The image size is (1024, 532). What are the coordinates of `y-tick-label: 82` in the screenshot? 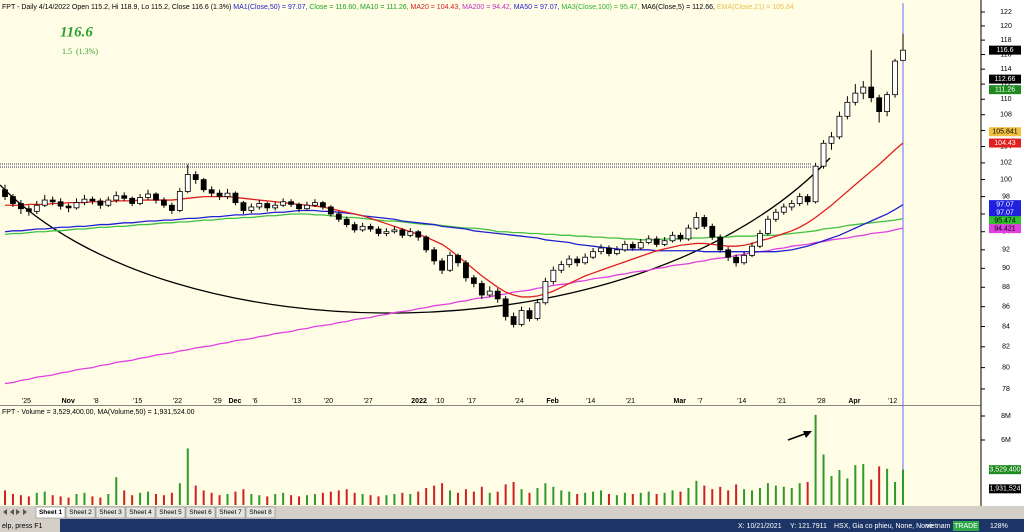 It's located at (1006, 347).